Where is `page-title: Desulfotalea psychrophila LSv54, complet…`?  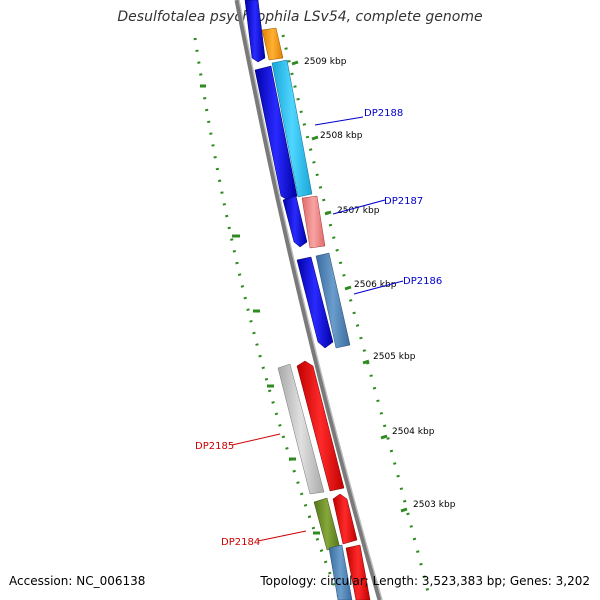 page-title: Desulfotalea psychrophila LSv54, complet… is located at coordinates (300, 17).